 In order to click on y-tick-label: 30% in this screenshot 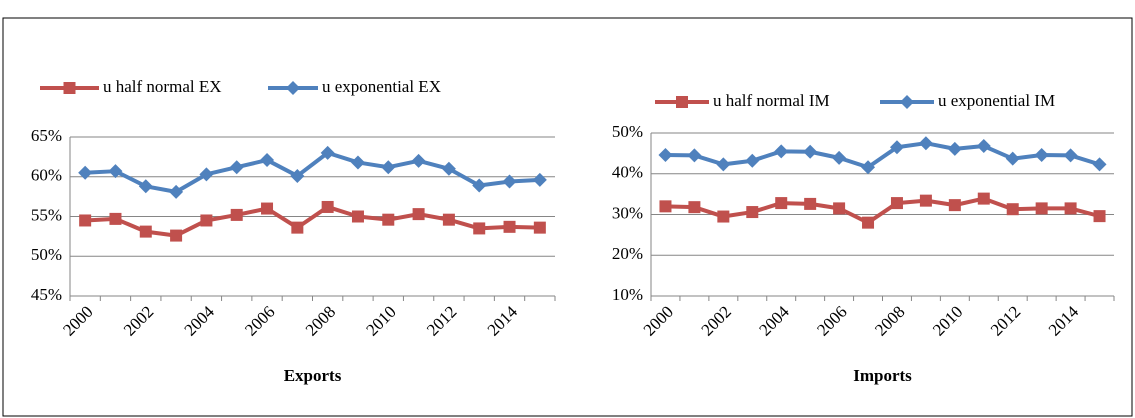, I will do `click(627, 212)`.